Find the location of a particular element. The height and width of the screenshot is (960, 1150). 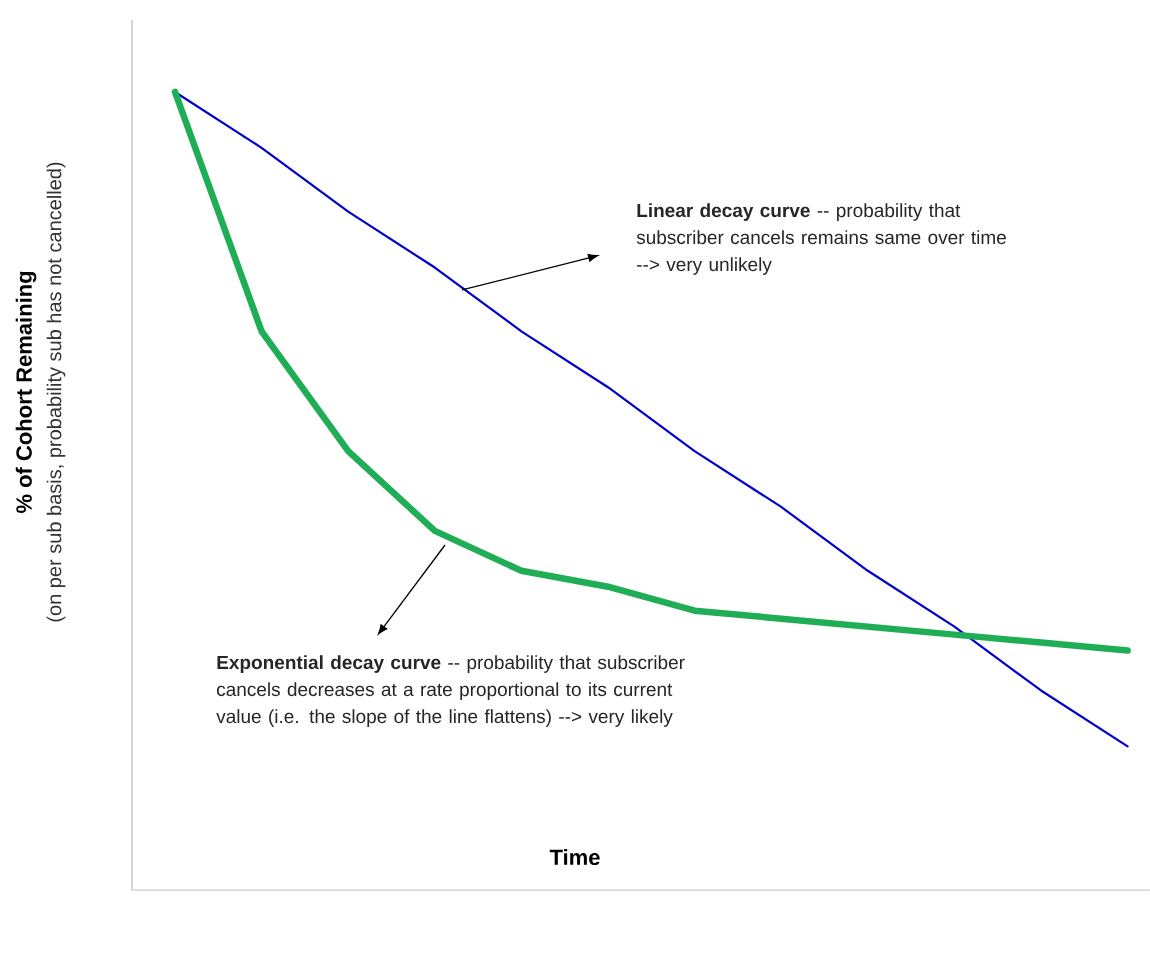

text: (on per sub basis, probability sub has not cancelled) is located at coordinates (56, 392).